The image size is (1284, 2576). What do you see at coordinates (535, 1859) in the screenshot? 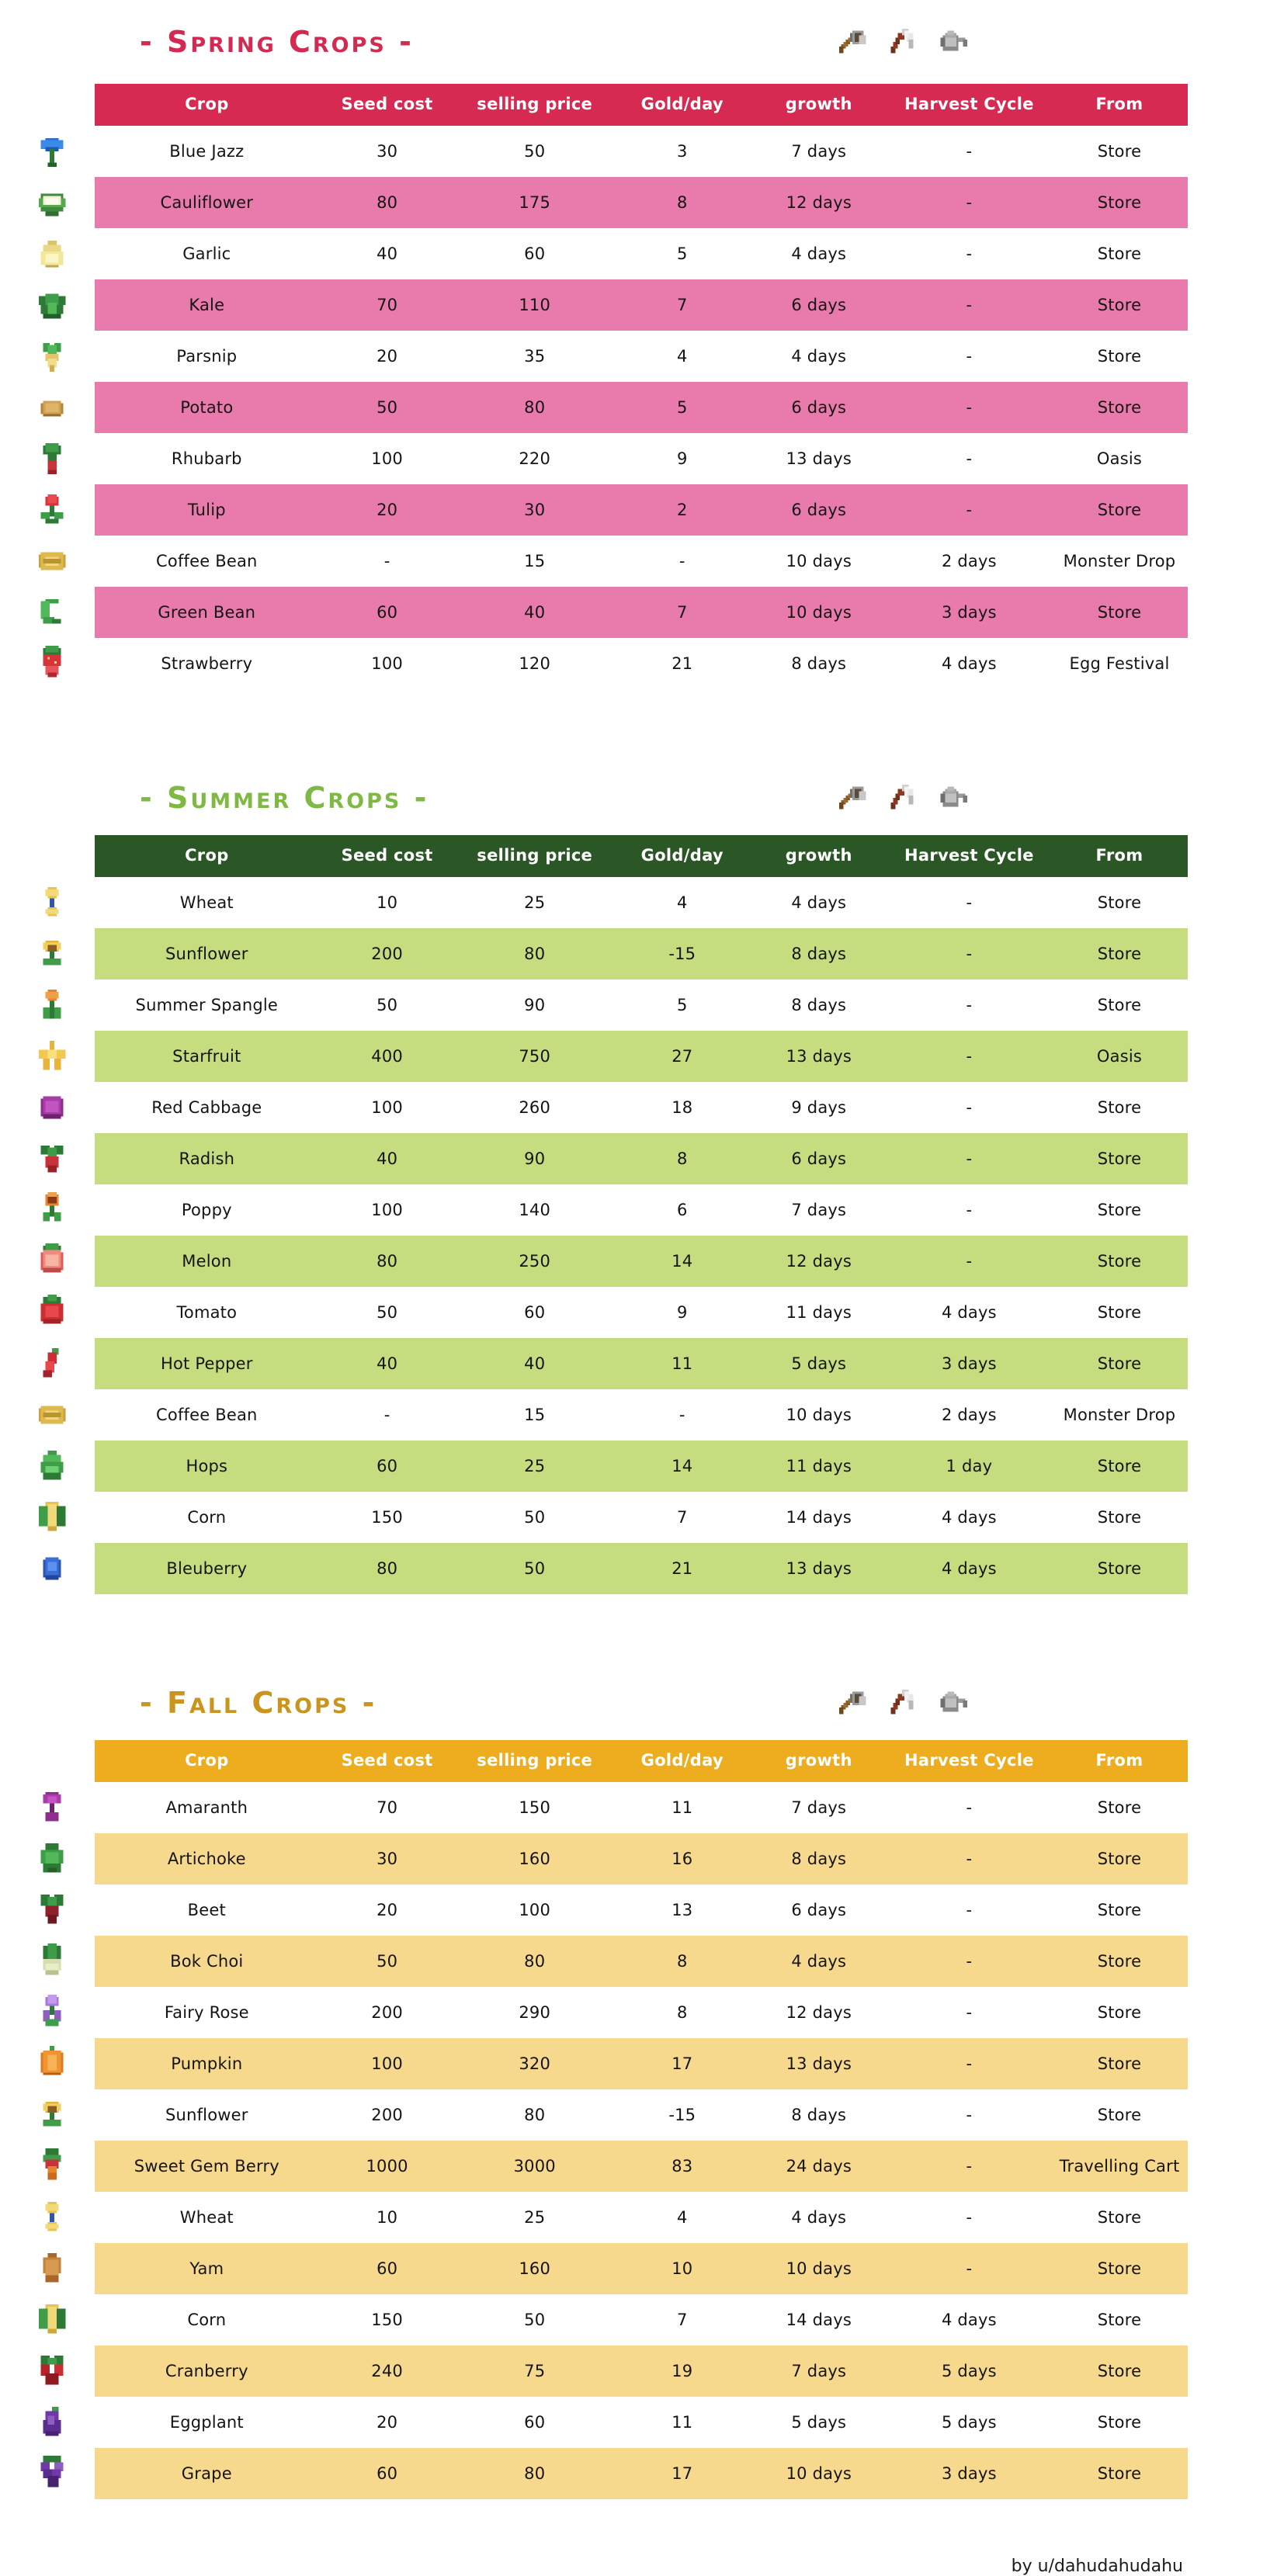
I see `cell-sell: 160` at bounding box center [535, 1859].